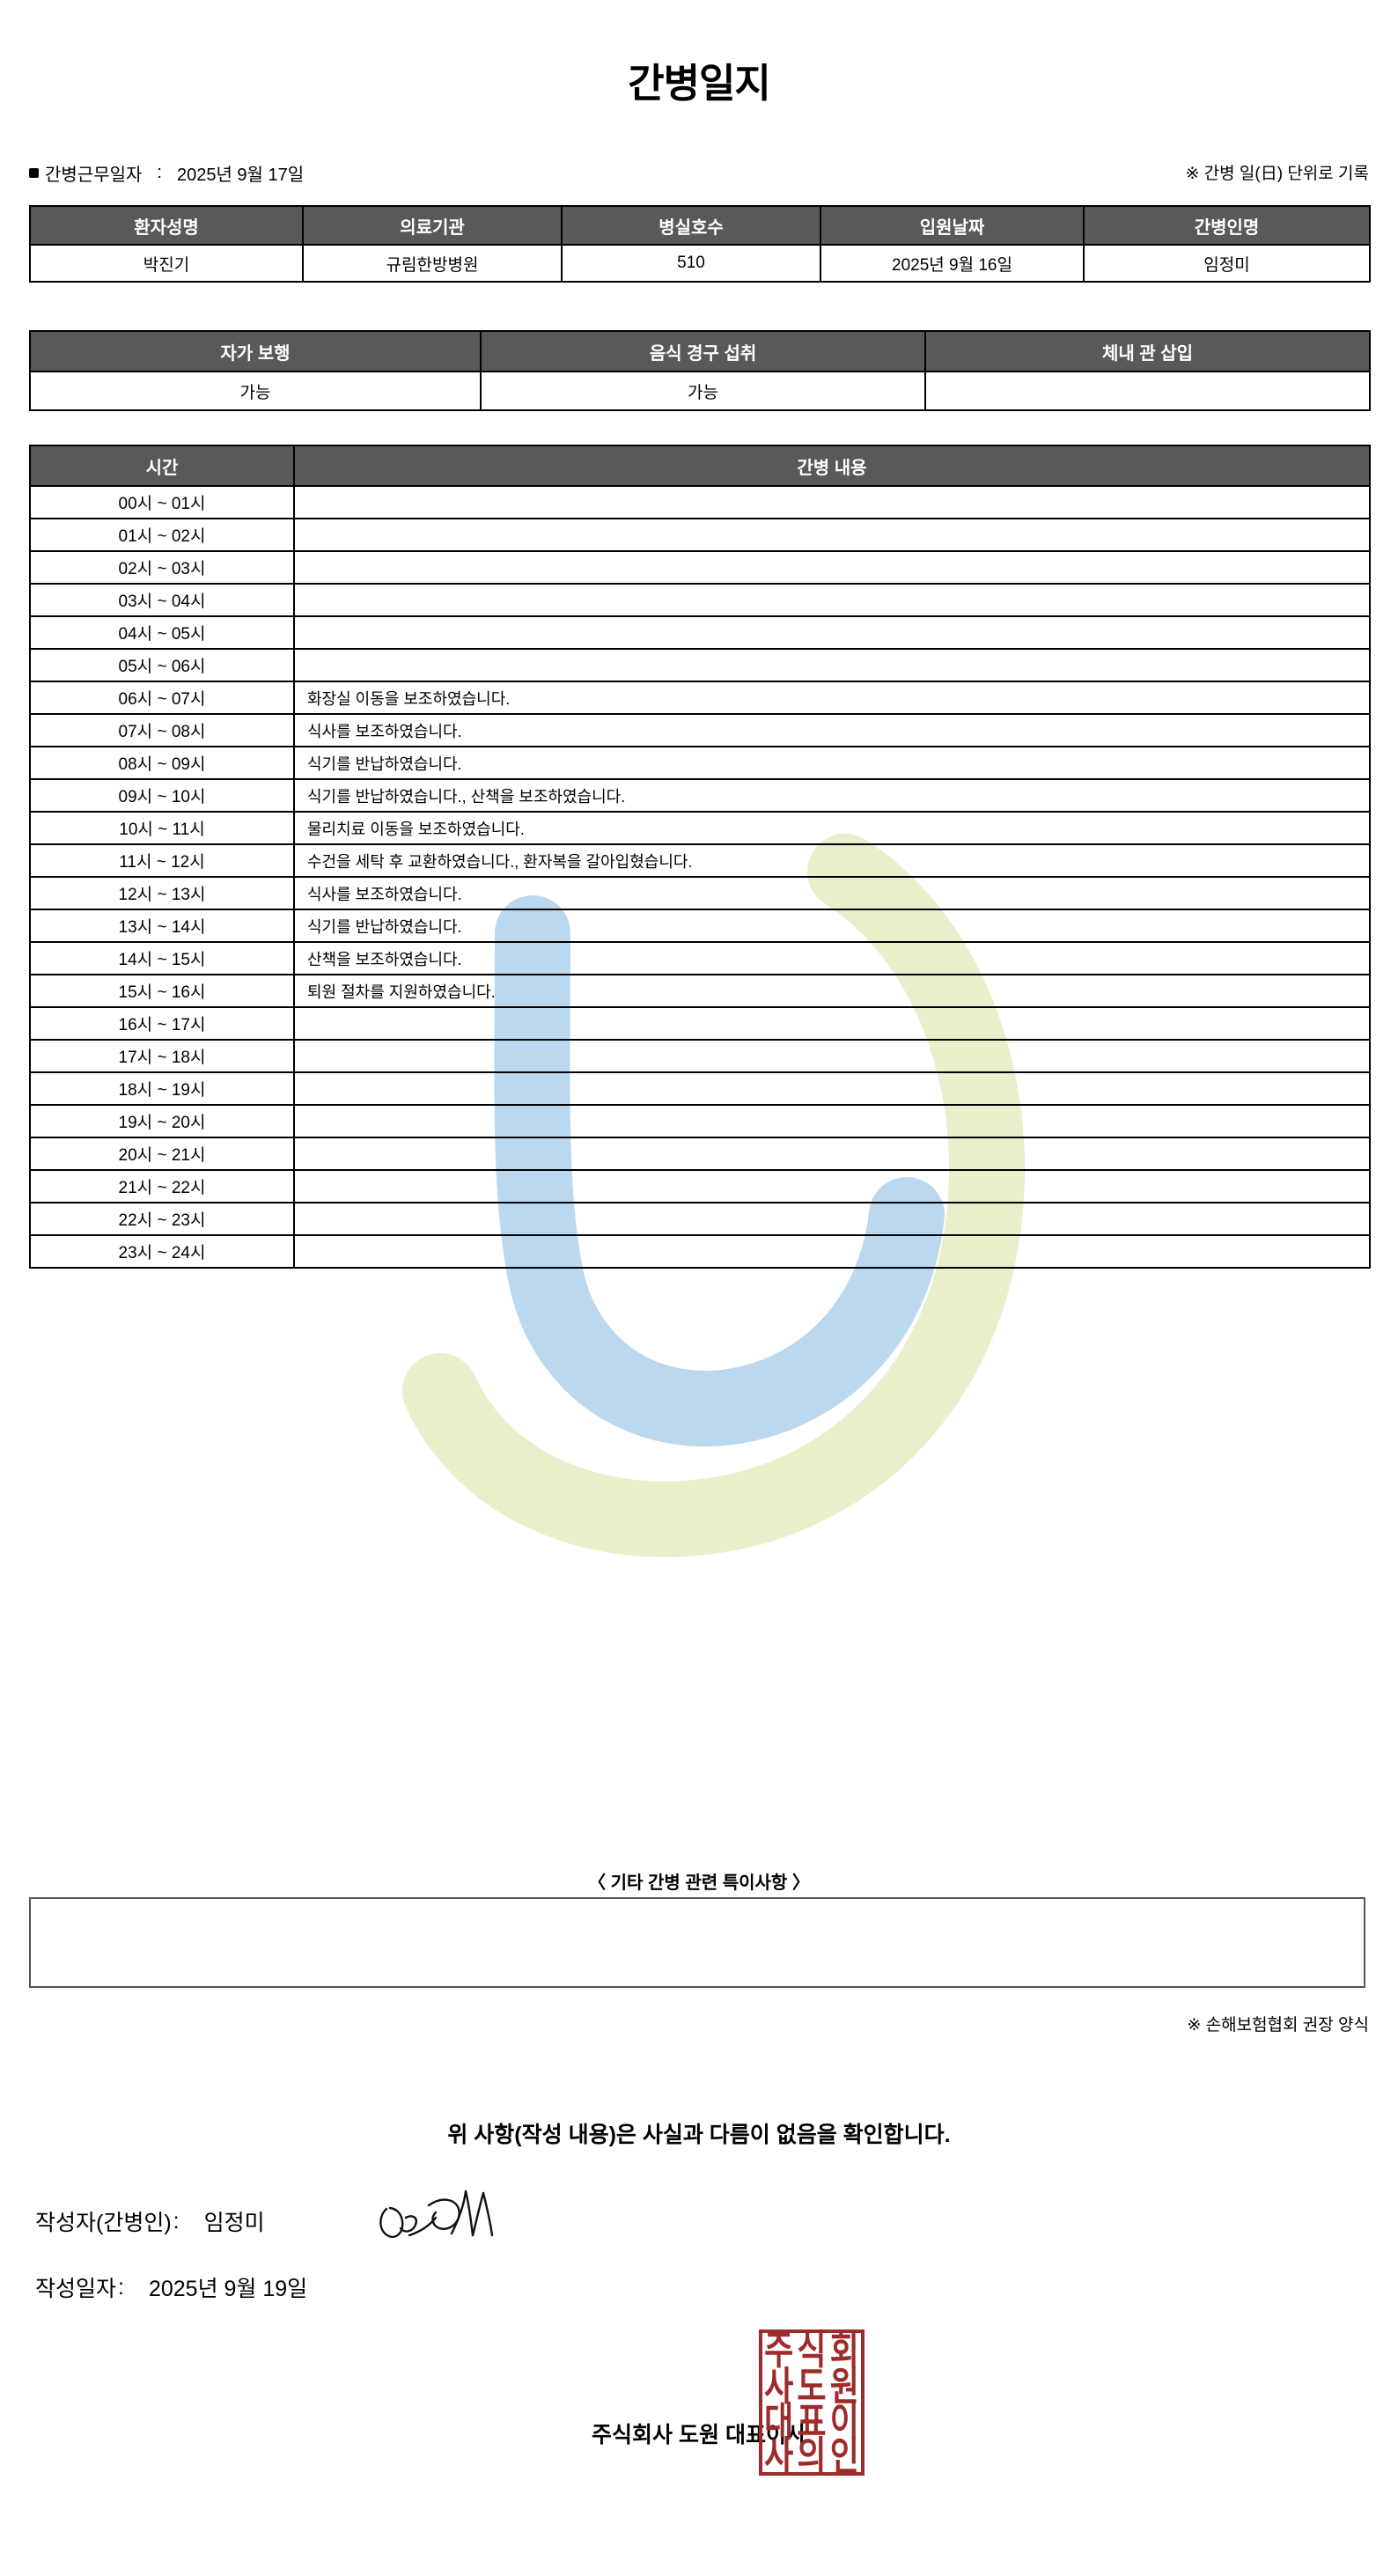  What do you see at coordinates (162, 730) in the screenshot?
I see `time-slot-label: 07시 ~ 08시` at bounding box center [162, 730].